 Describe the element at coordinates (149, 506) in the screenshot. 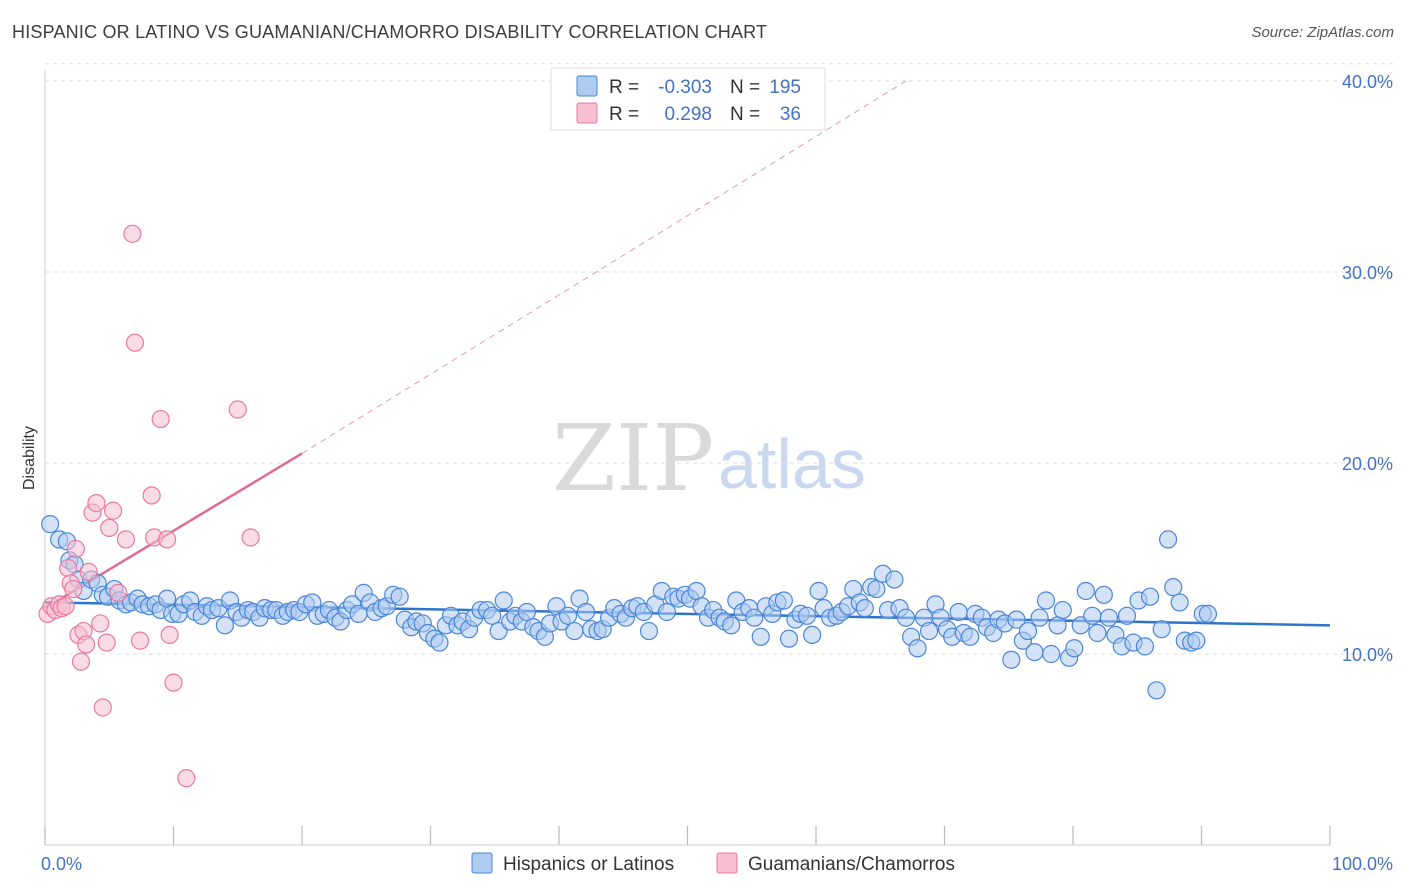

I see `series-guamanians-points` at that location.